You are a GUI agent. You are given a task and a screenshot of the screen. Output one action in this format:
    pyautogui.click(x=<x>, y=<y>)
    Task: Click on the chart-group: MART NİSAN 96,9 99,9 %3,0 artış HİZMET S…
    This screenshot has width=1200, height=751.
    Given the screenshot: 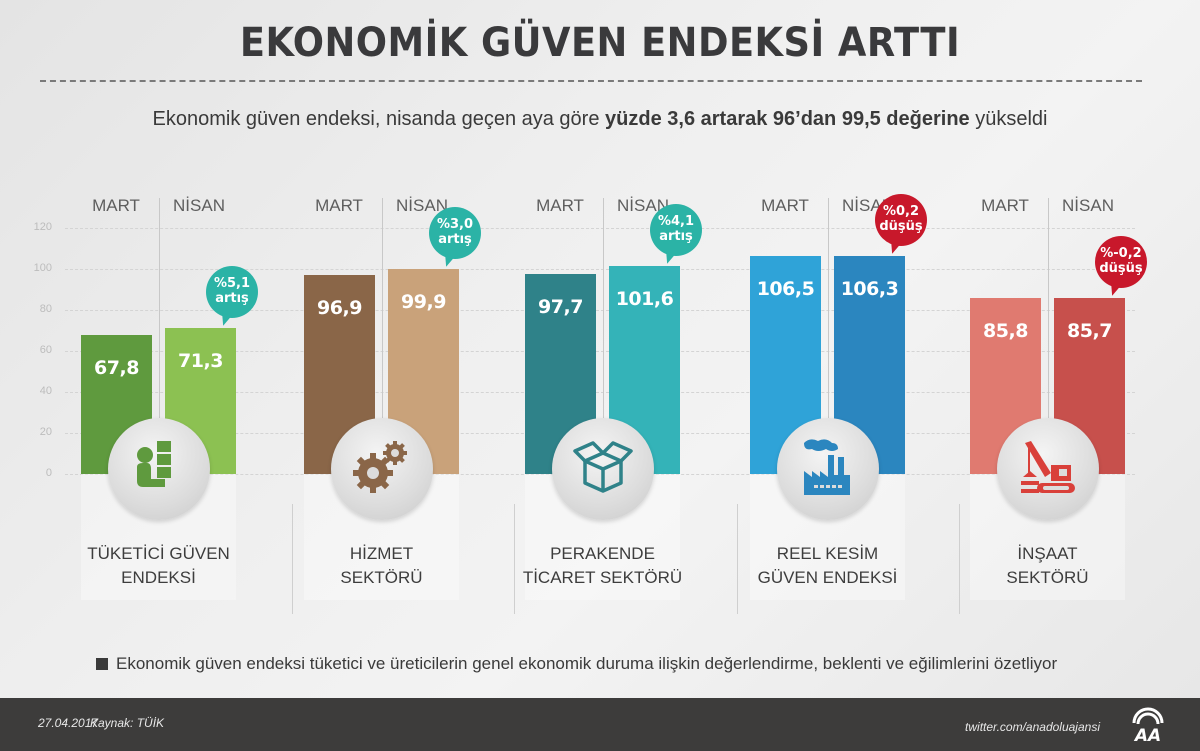 What is the action you would take?
    pyautogui.click(x=393, y=400)
    